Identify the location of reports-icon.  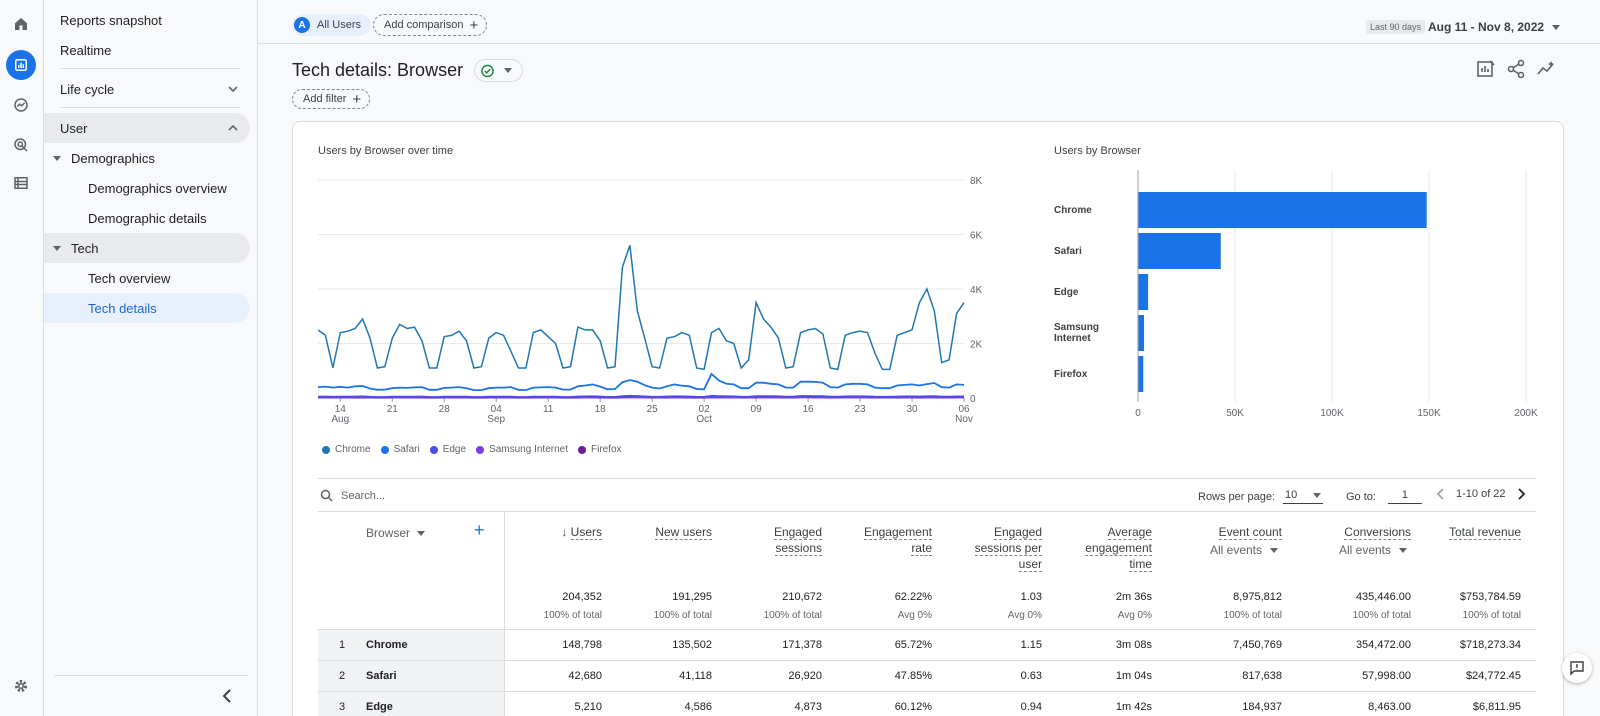
(21, 65).